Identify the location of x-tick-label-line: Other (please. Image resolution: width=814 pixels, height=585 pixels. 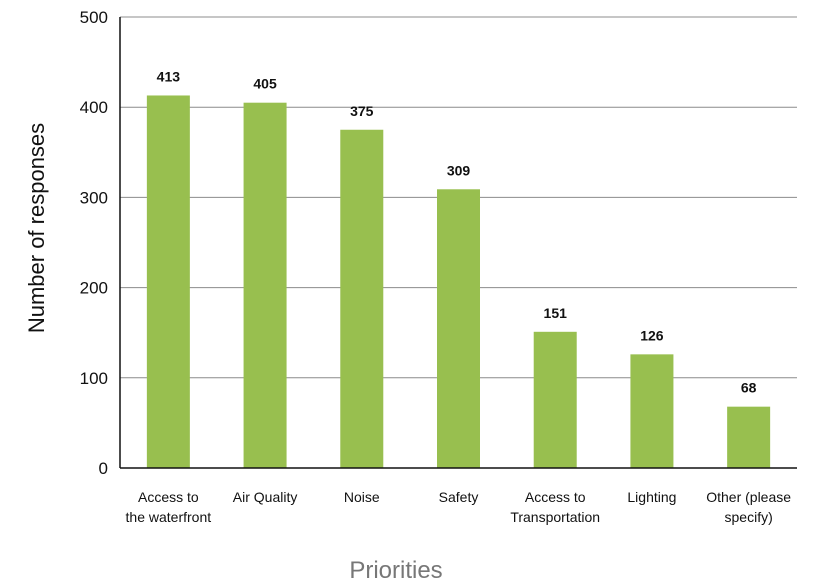
(748, 497).